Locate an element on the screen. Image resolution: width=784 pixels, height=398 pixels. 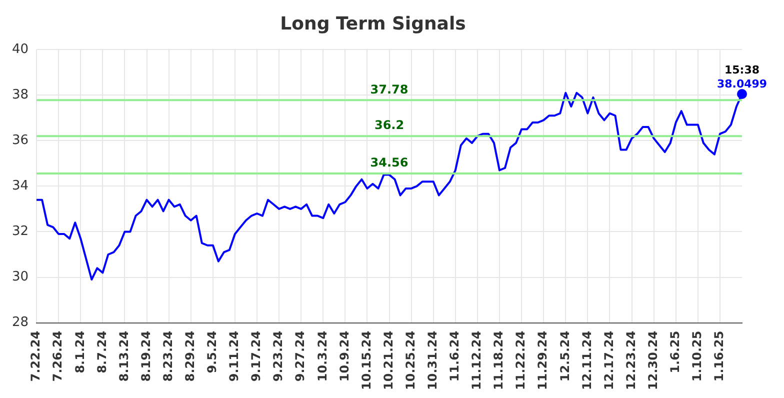
x-tick-label: 10.9.24 is located at coordinates (344, 356).